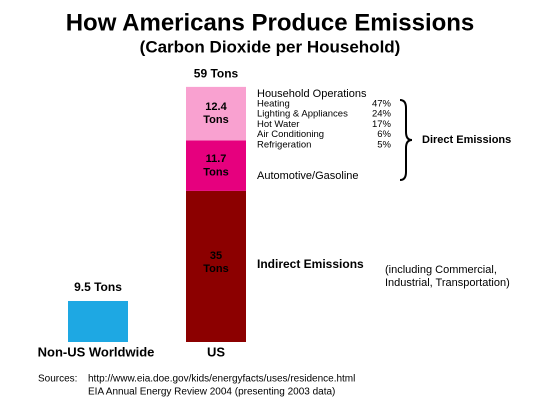  What do you see at coordinates (215, 262) in the screenshot?
I see `value-label: 35 Tons` at bounding box center [215, 262].